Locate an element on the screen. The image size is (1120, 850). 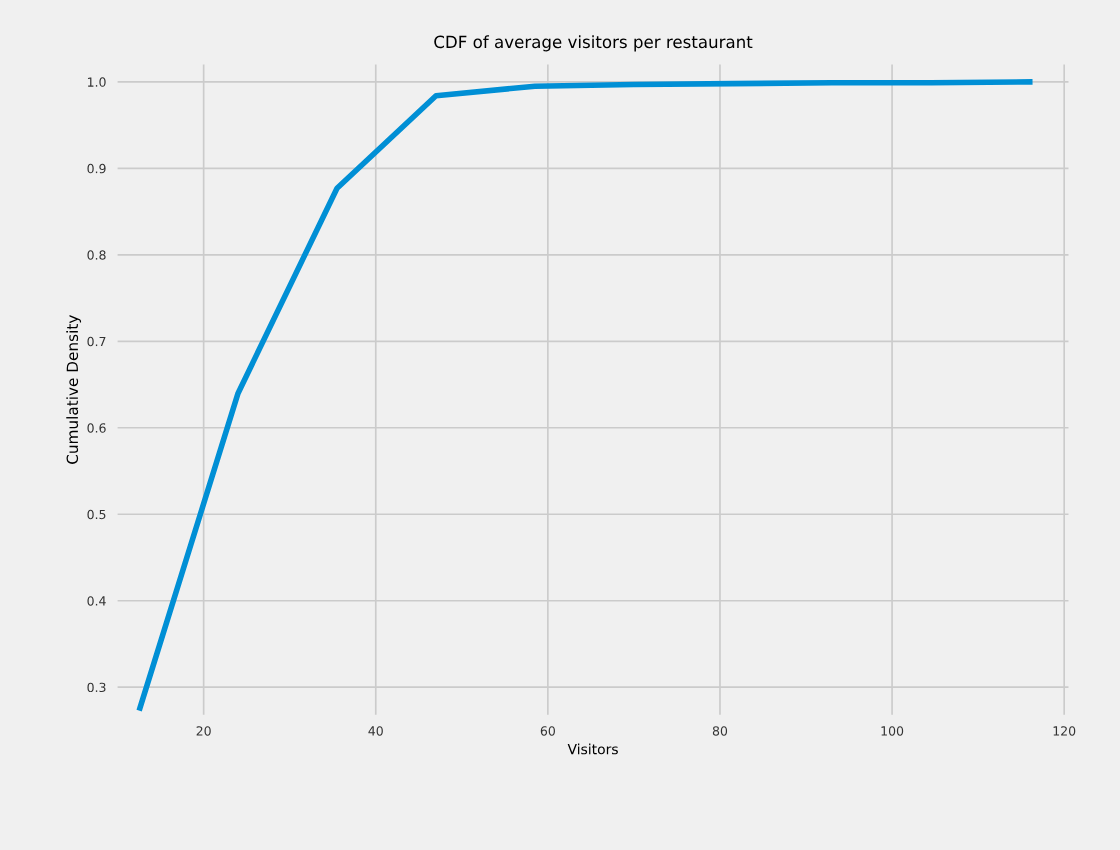
x-tick-label: 40 is located at coordinates (375, 731).